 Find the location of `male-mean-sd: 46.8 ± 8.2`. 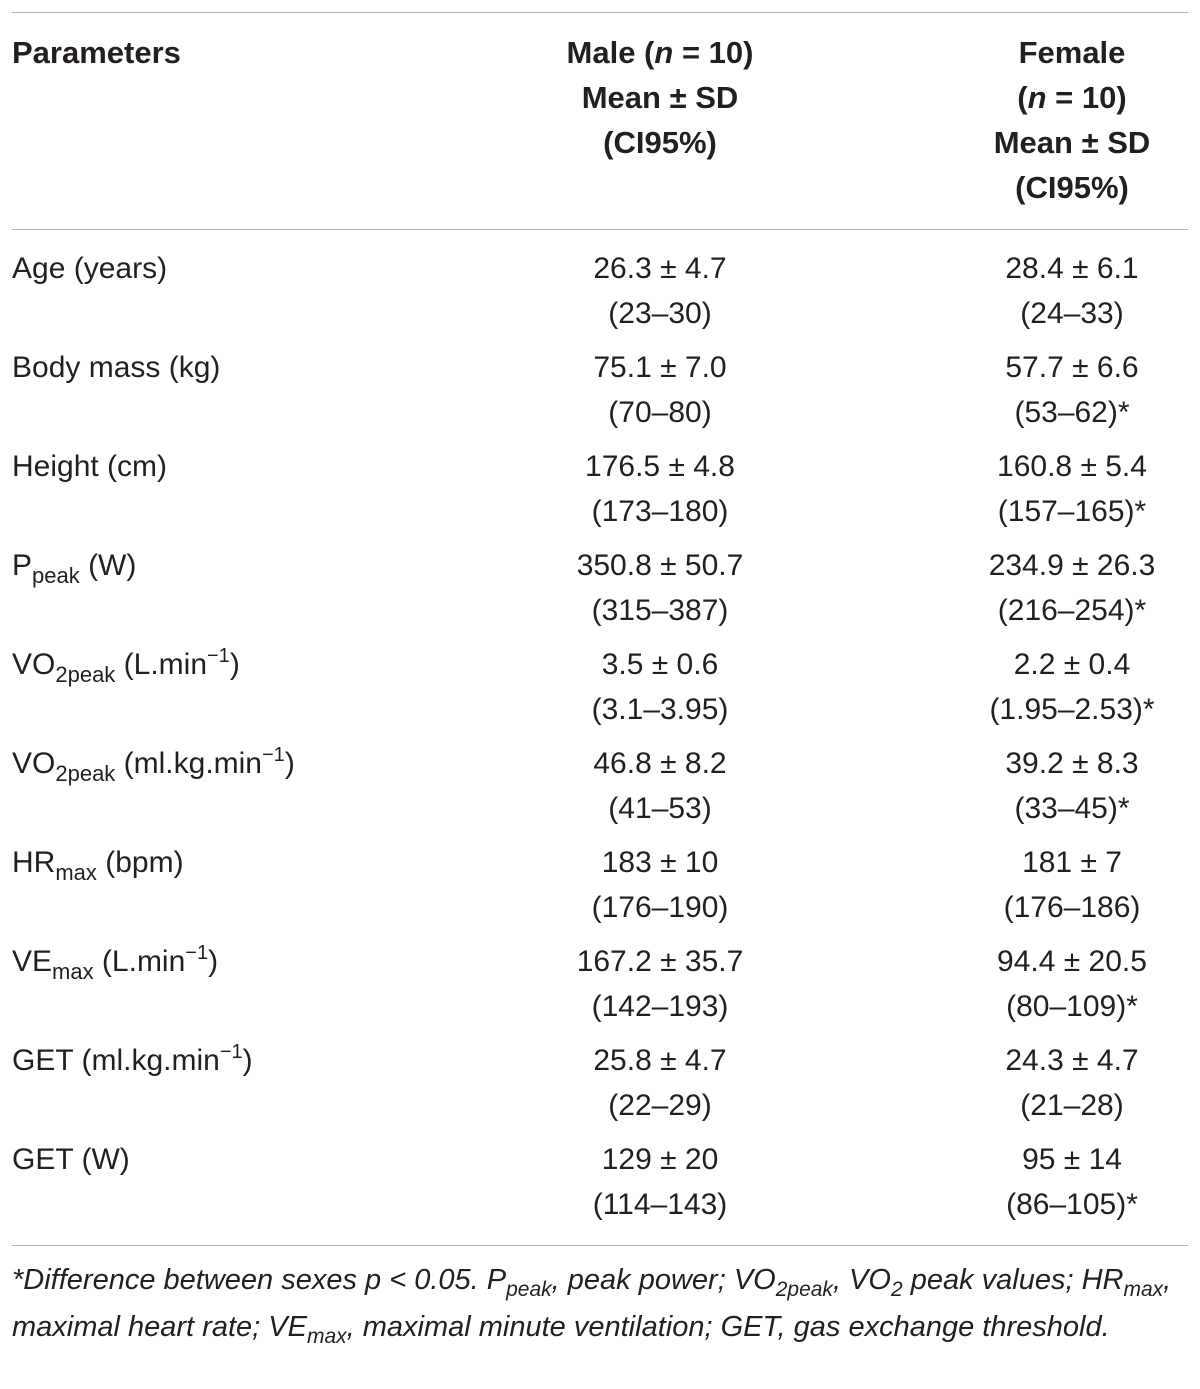

male-mean-sd: 46.8 ± 8.2 is located at coordinates (660, 763).